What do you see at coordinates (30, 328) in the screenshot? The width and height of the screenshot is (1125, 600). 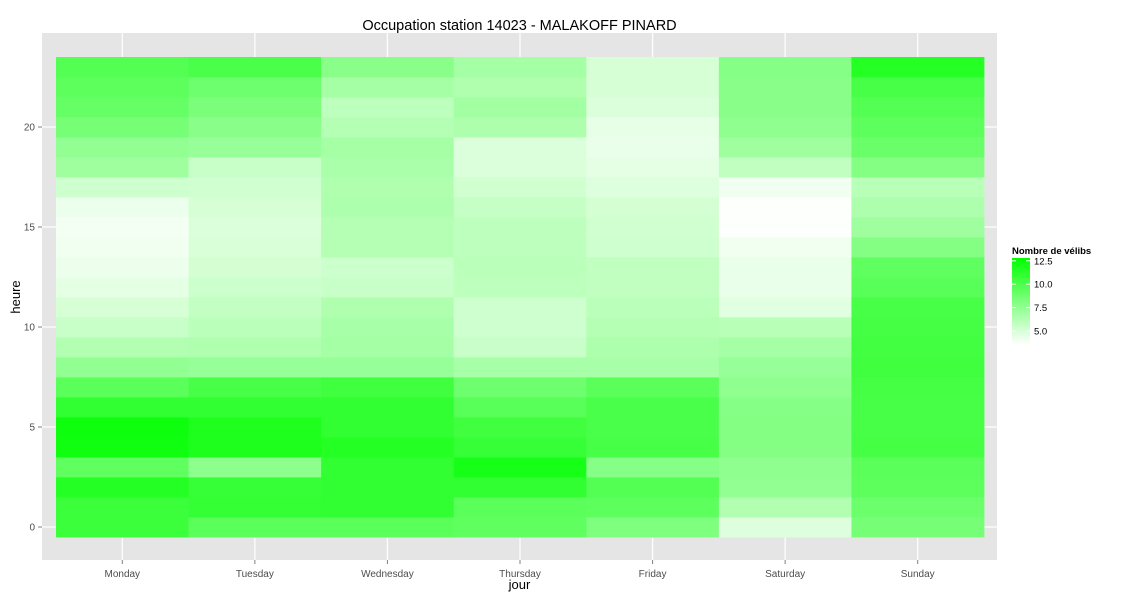 I see `y-tick-label-10: 10` at bounding box center [30, 328].